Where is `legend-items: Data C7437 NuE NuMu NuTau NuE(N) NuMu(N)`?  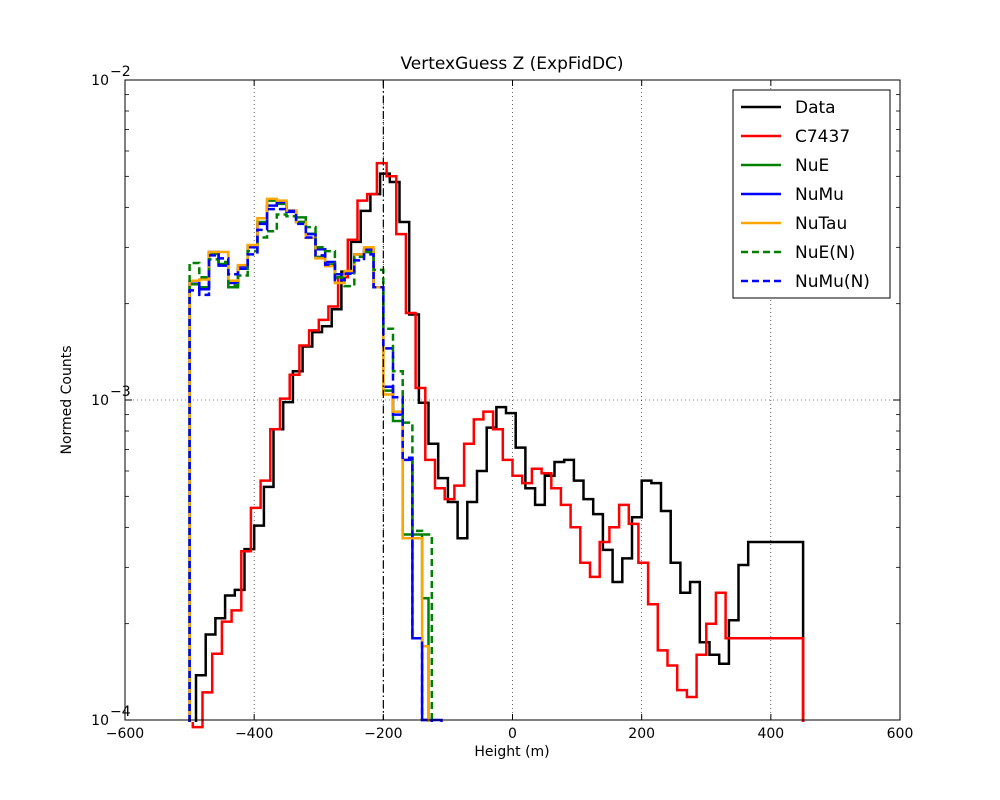 legend-items: Data C7437 NuE NuMu NuTau NuE(N) NuMu(N) is located at coordinates (805, 195).